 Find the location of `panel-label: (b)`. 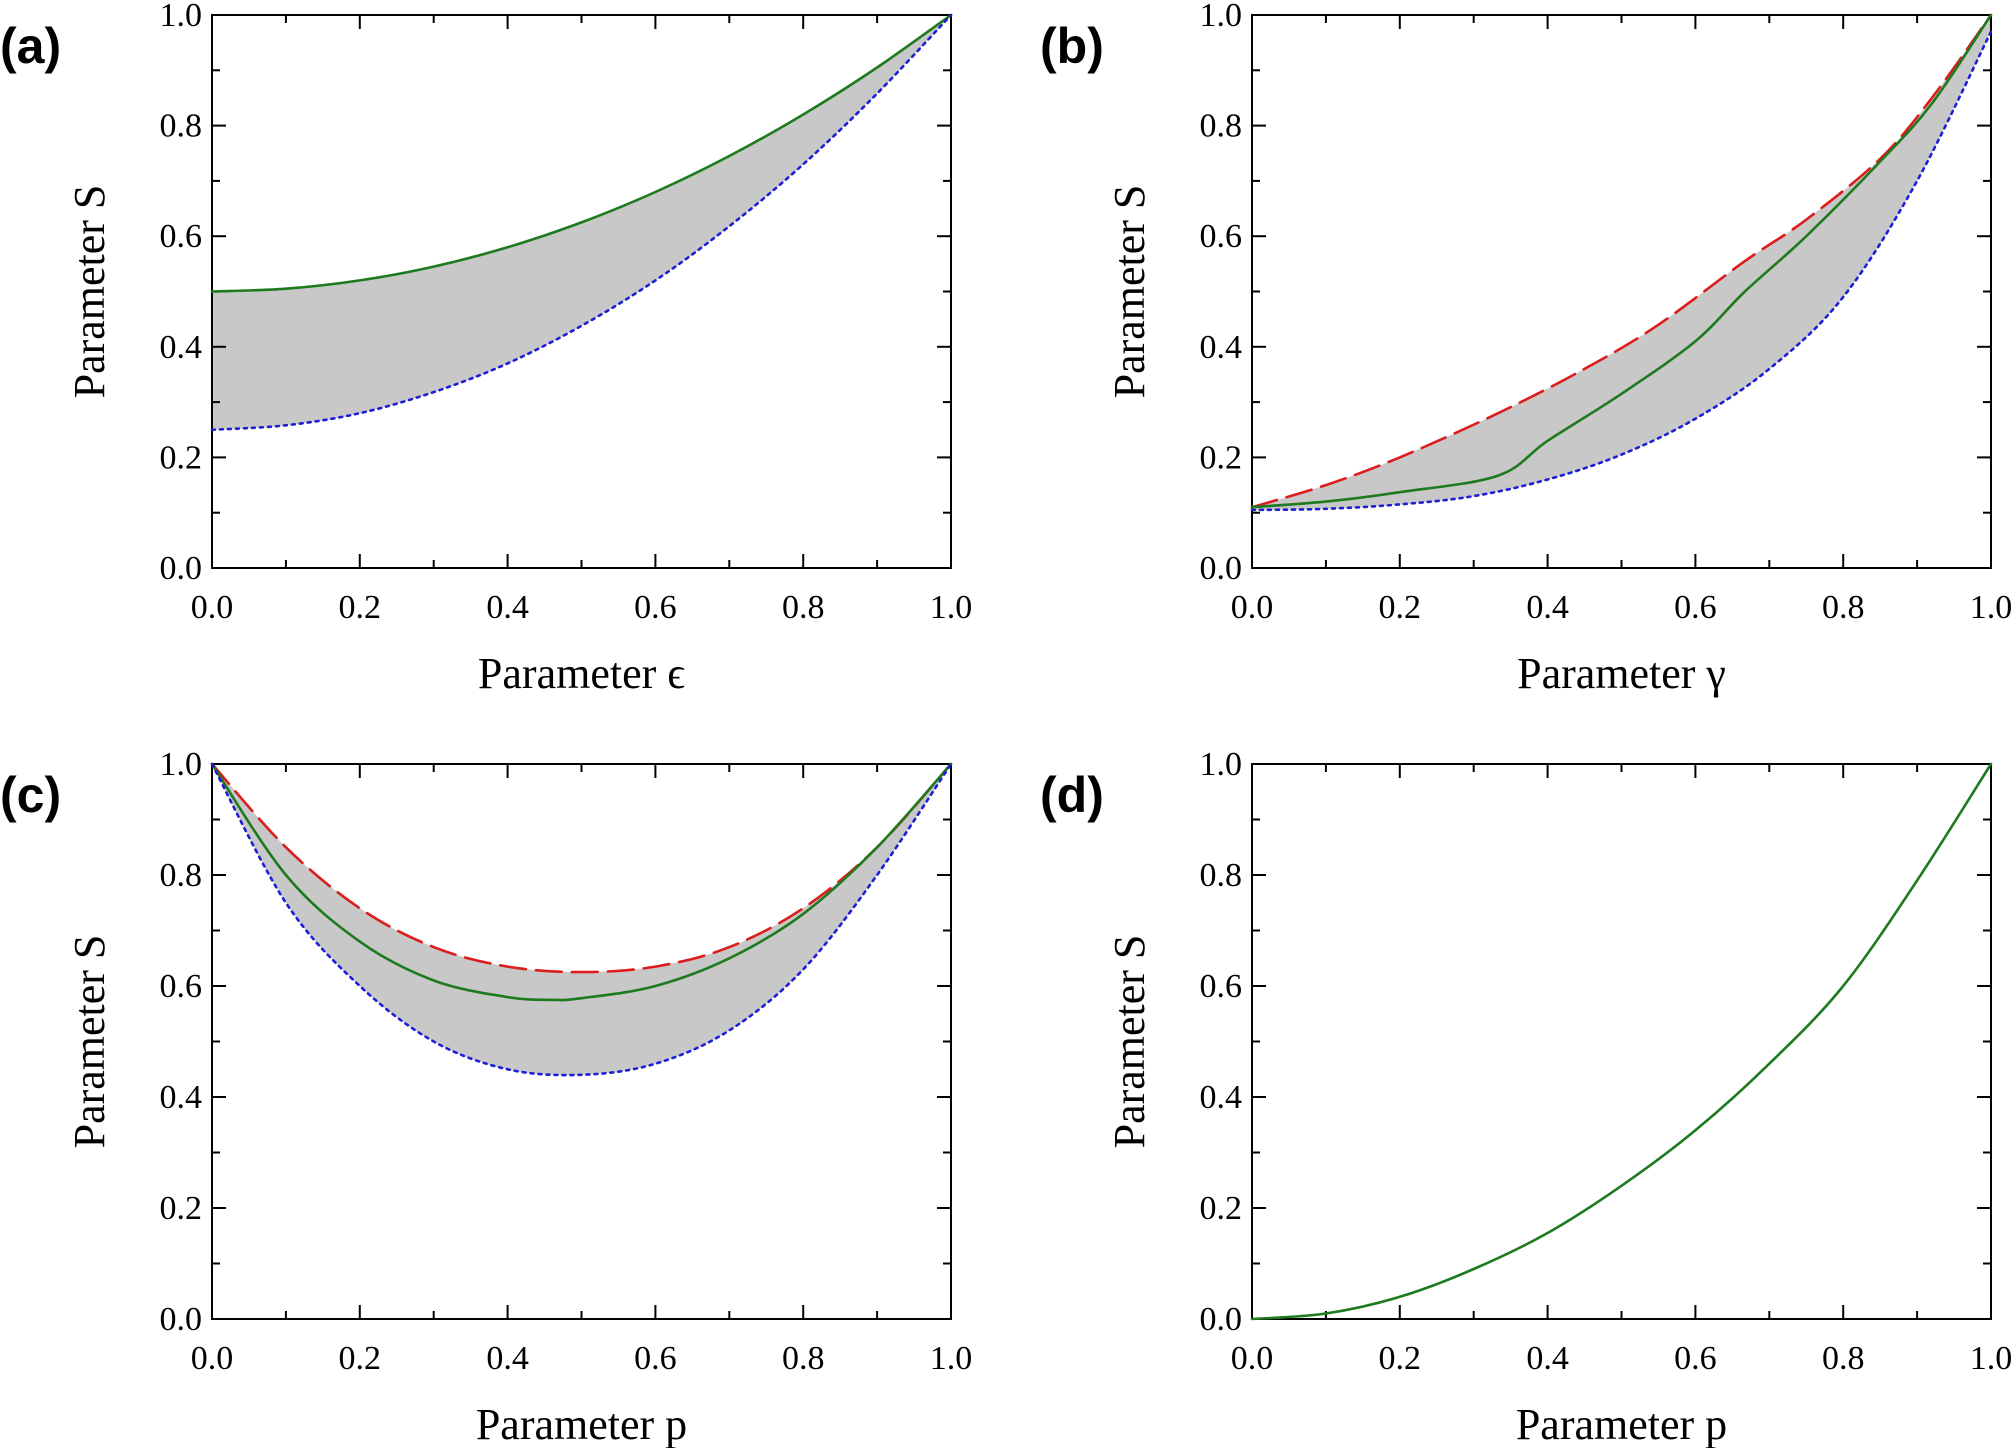

panel-label: (b) is located at coordinates (1072, 46).